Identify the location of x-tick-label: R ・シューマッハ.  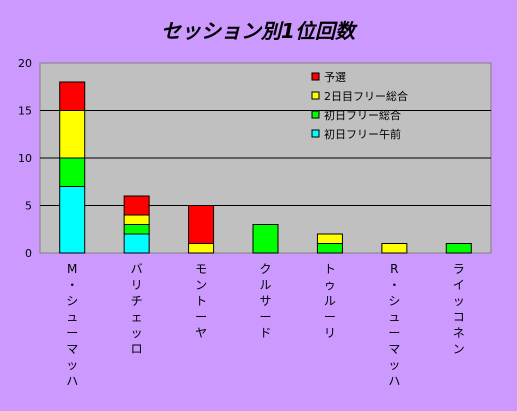
(394, 325).